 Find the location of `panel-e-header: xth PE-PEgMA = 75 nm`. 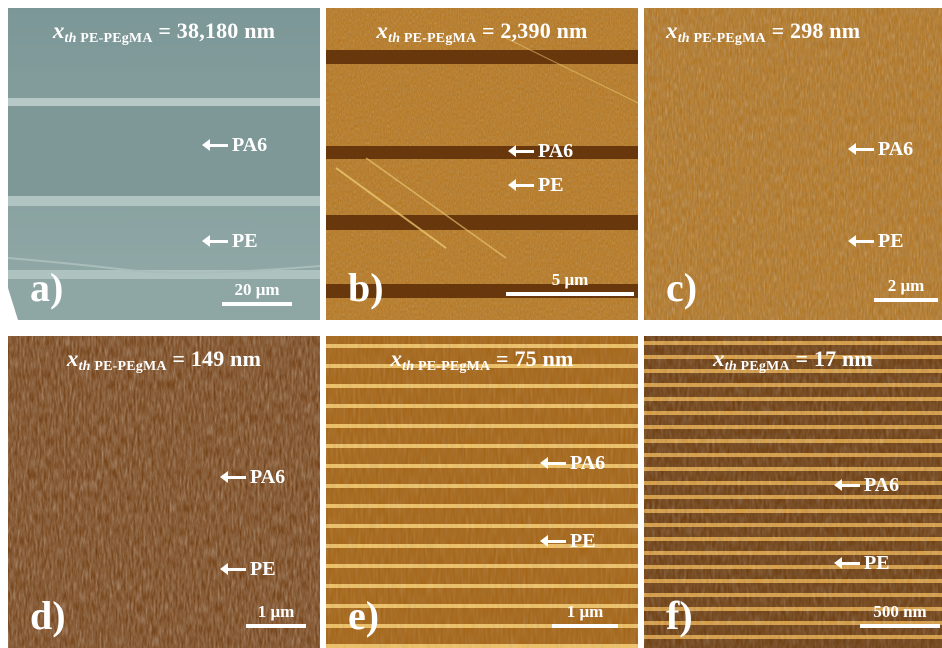

panel-e-header: xth PE-PEgMA = 75 nm is located at coordinates (482, 360).